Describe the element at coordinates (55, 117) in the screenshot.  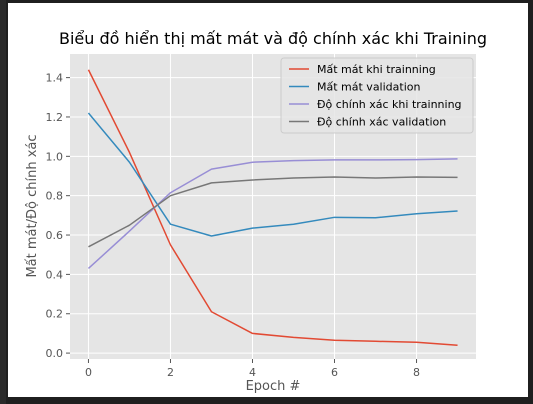
I see `y-tick-label: 1.2` at that location.